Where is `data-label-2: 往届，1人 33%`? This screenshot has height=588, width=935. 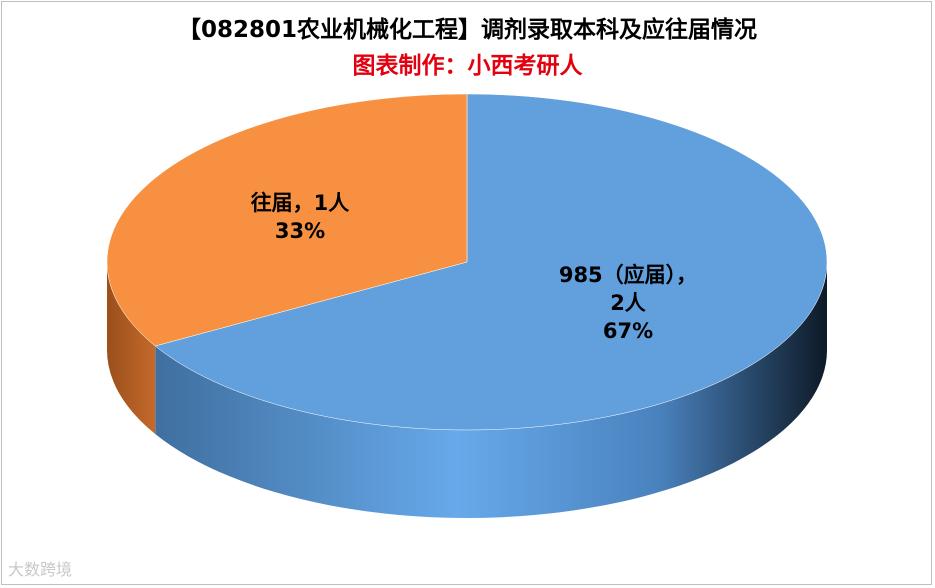 data-label-2: 往届，1人 33% is located at coordinates (300, 217).